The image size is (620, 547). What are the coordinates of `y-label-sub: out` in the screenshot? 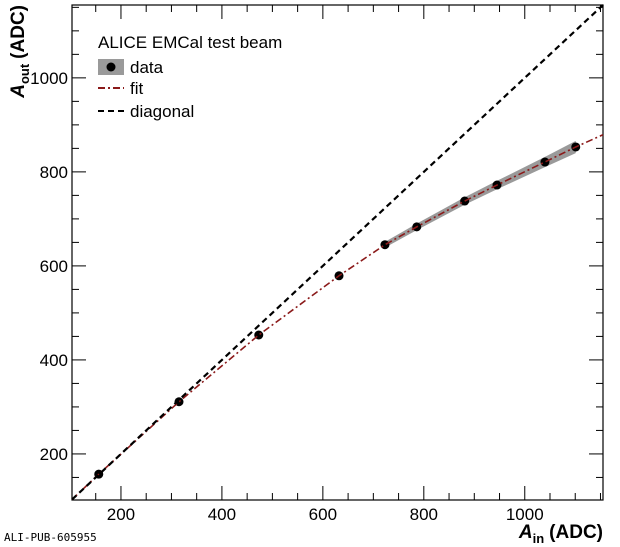 It's located at (24, 73).